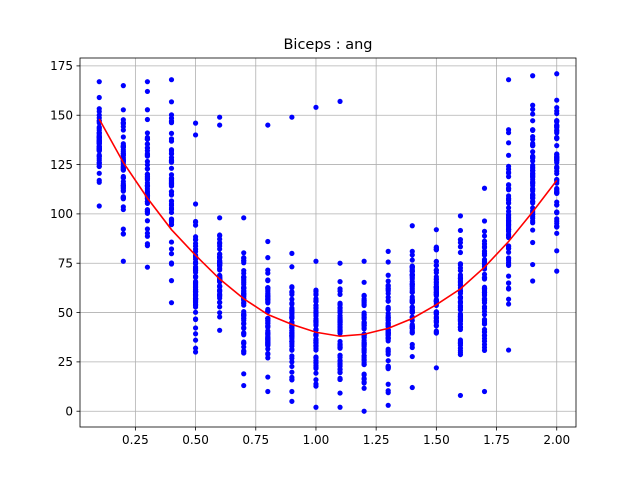  I want to click on y-tick-label: 50, so click(65, 313).